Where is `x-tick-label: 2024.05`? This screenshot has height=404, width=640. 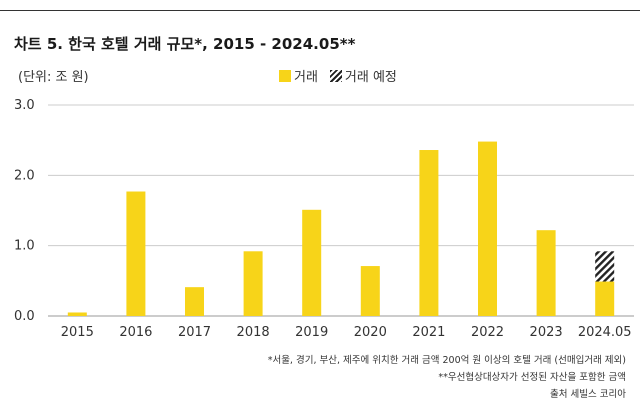 x-tick-label: 2024.05 is located at coordinates (605, 332).